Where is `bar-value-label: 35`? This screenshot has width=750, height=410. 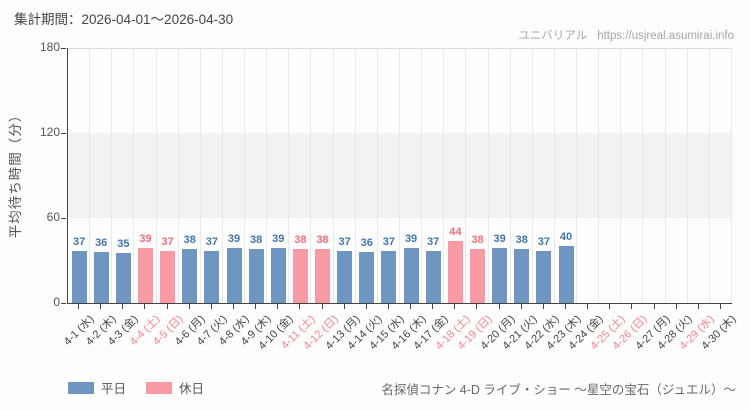 bar-value-label: 35 is located at coordinates (123, 244).